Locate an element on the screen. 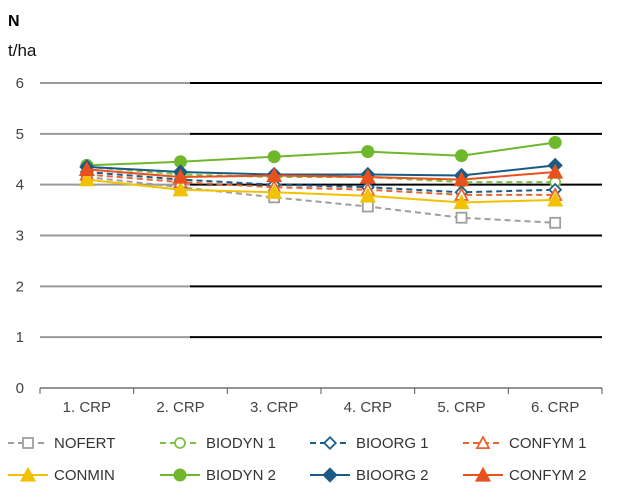  x-tick-label: 3. CRP is located at coordinates (274, 407).